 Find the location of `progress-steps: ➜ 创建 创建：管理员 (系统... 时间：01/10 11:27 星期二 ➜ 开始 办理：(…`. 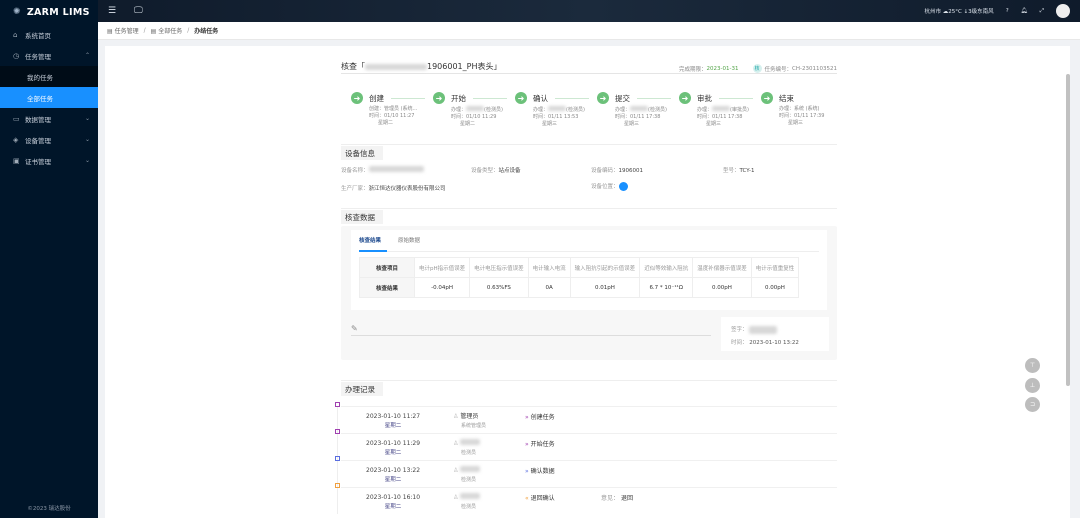

progress-steps: ➜ 创建 创建：管理员 (系统... 时间：01/10 11:27 星期二 ➜ 开始 办理：(… is located at coordinates (589, 112).